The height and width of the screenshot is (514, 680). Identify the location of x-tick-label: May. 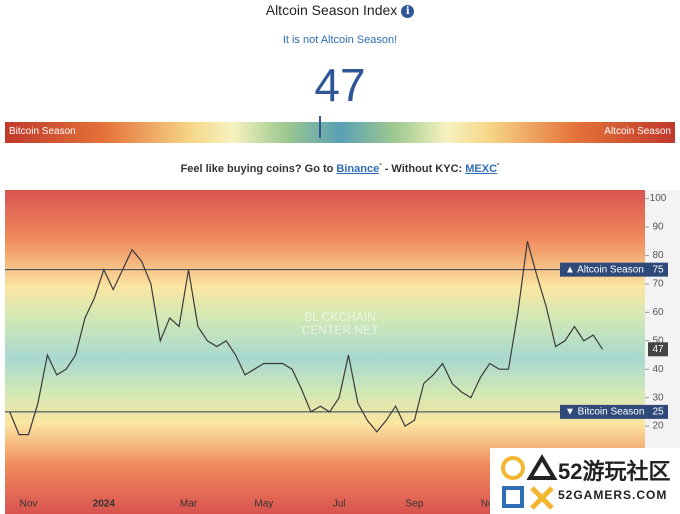
(263, 504).